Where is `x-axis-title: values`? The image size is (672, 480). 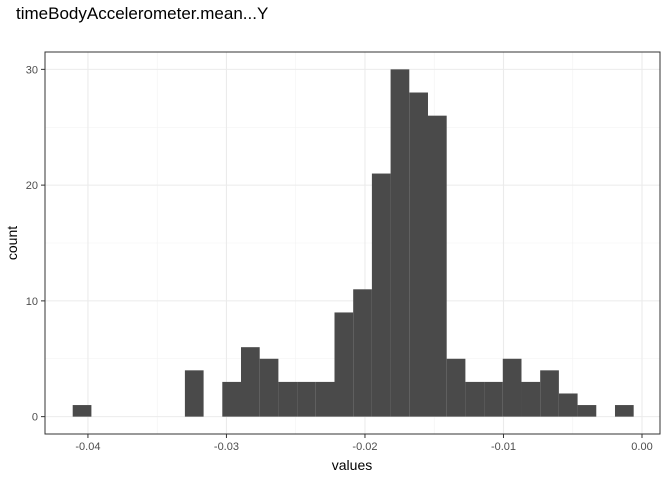
x-axis-title: values is located at coordinates (352, 465).